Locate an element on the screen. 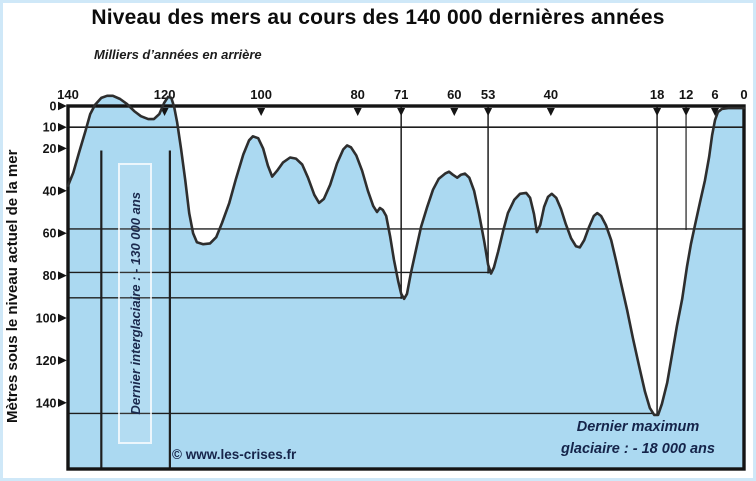 The width and height of the screenshot is (756, 481). left-axis-ticks is located at coordinates (62, 254).